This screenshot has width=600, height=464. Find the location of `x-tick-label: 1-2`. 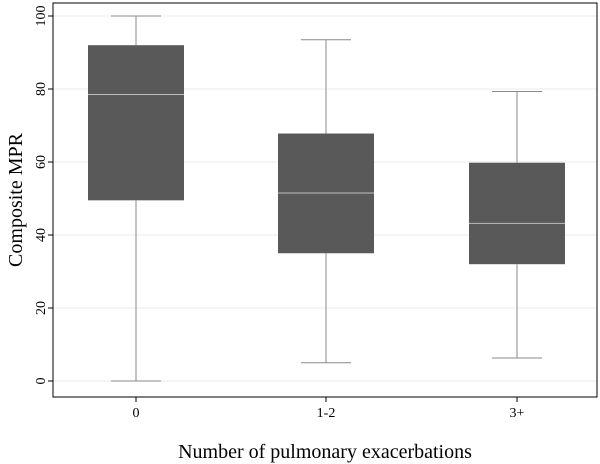

x-tick-label: 1-2 is located at coordinates (326, 413).